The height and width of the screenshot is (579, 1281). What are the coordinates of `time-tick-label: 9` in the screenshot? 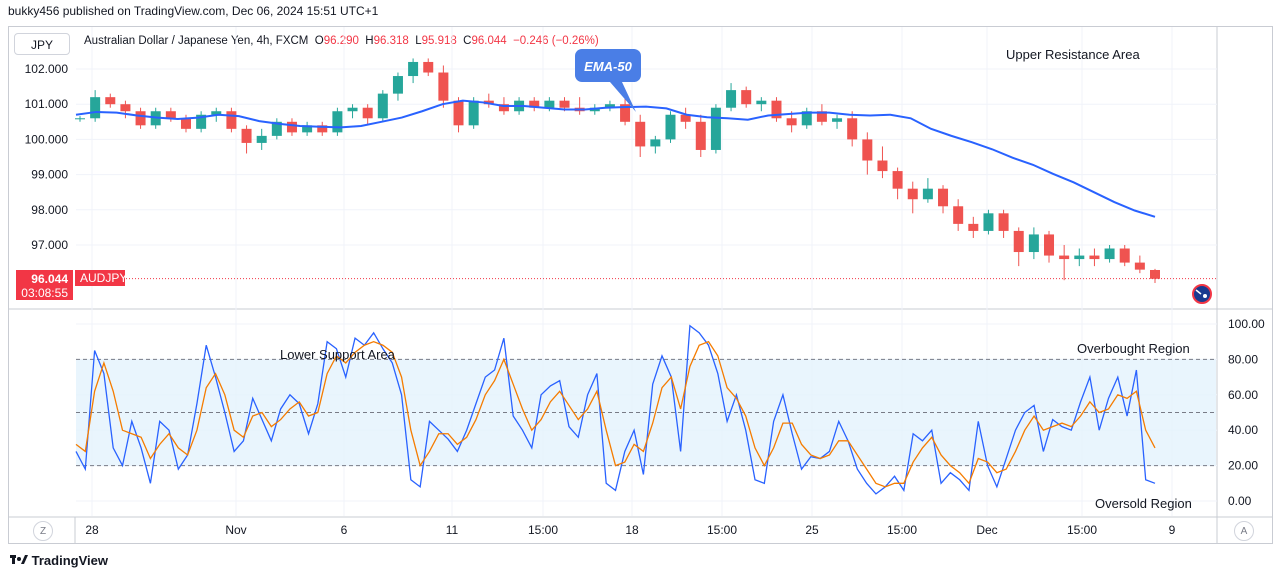 It's located at (1172, 530).